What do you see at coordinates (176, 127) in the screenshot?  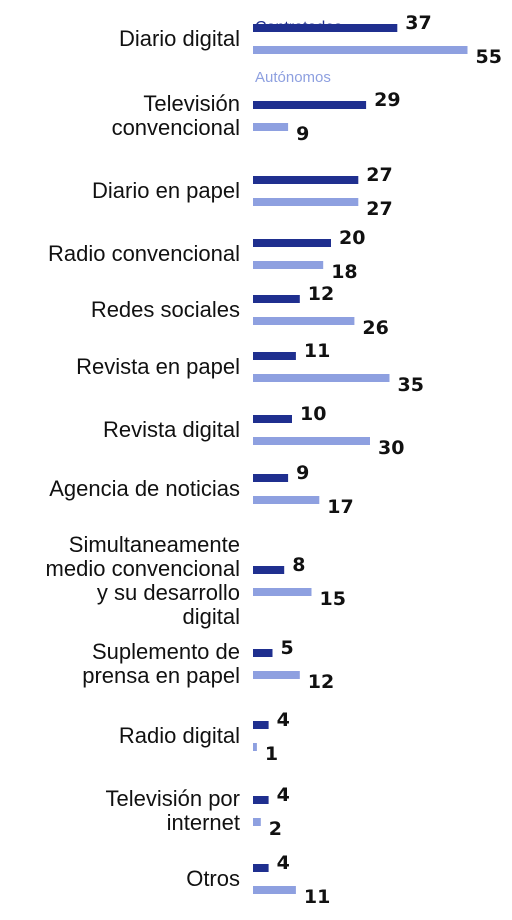 I see `category-label: convencional` at bounding box center [176, 127].